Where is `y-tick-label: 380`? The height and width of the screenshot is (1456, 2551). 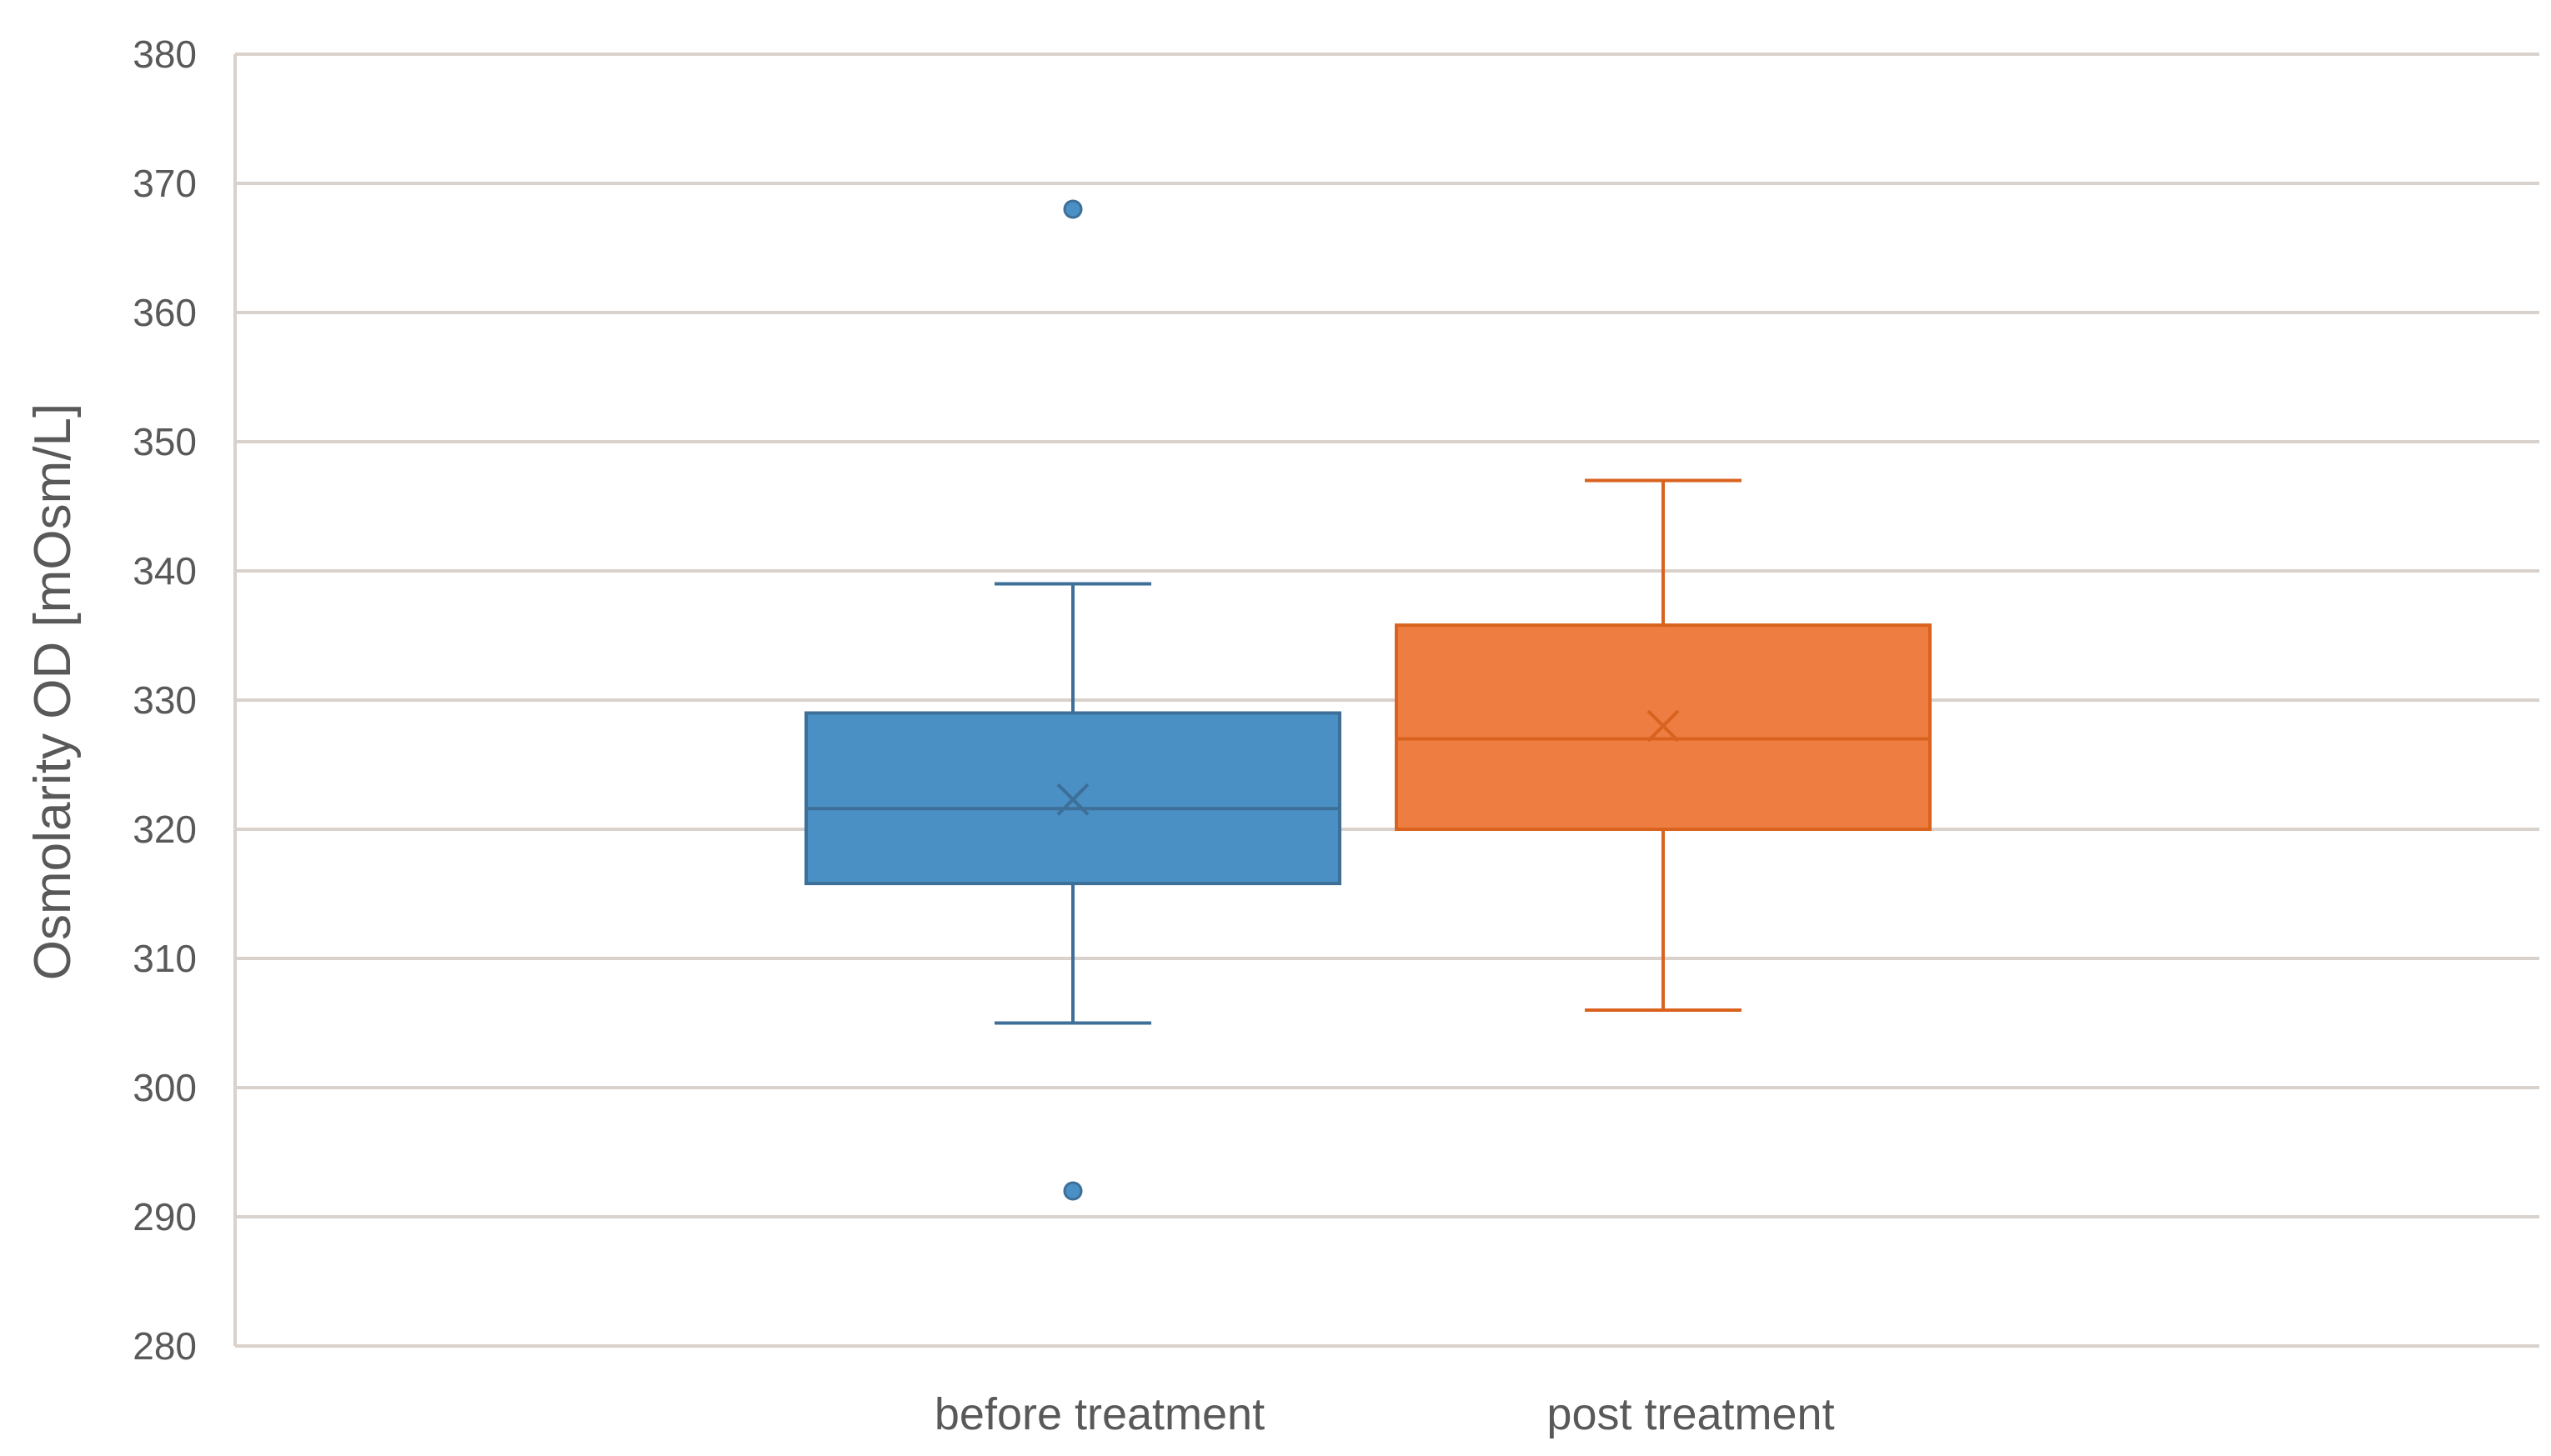 y-tick-label: 380 is located at coordinates (165, 54).